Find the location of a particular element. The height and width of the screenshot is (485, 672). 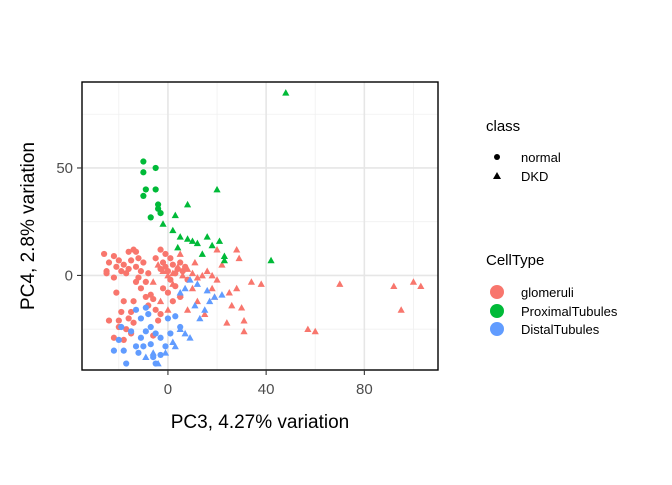

legend-proximaltubules-label: ProximalTubules is located at coordinates (569, 311).